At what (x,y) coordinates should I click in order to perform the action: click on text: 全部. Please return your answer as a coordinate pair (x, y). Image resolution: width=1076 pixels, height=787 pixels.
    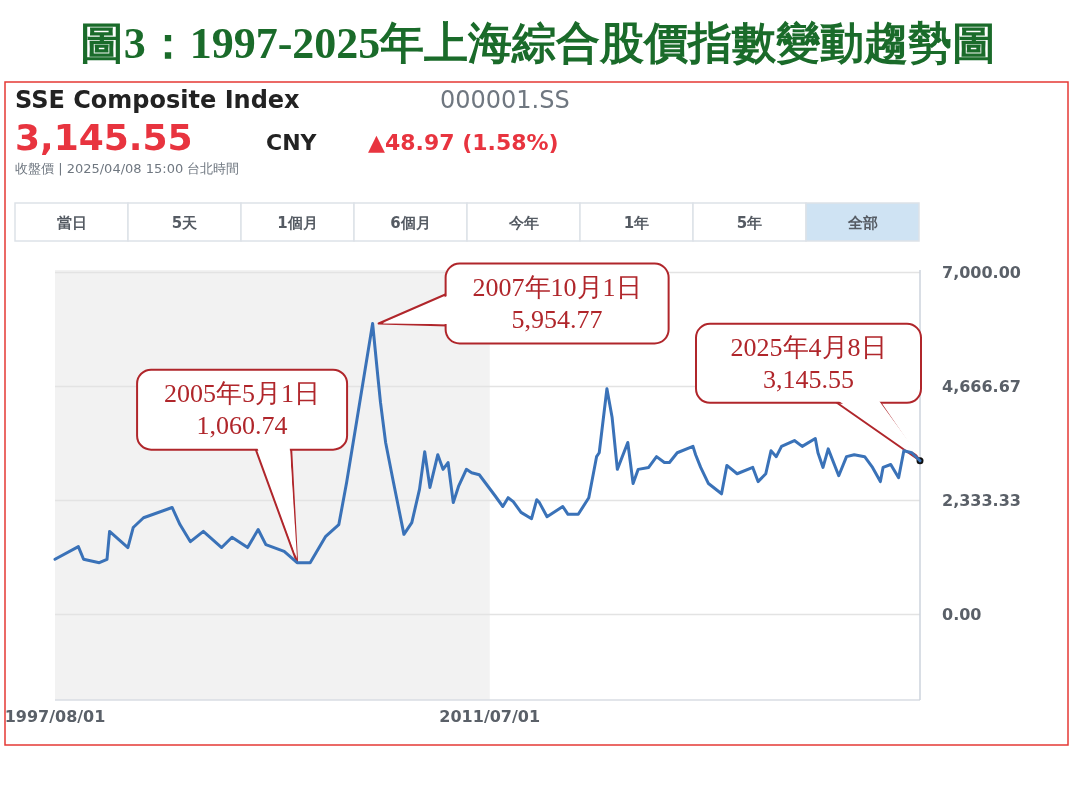
    Looking at the image, I should click on (862, 223).